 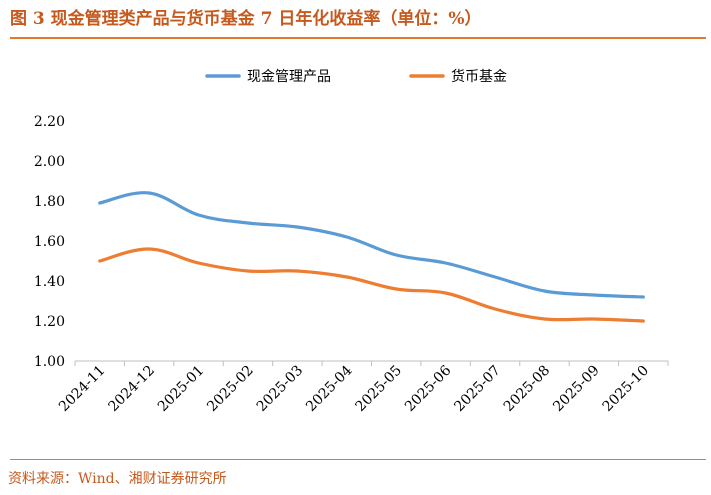 I want to click on x-tick-label: 2025-02, so click(x=230, y=389).